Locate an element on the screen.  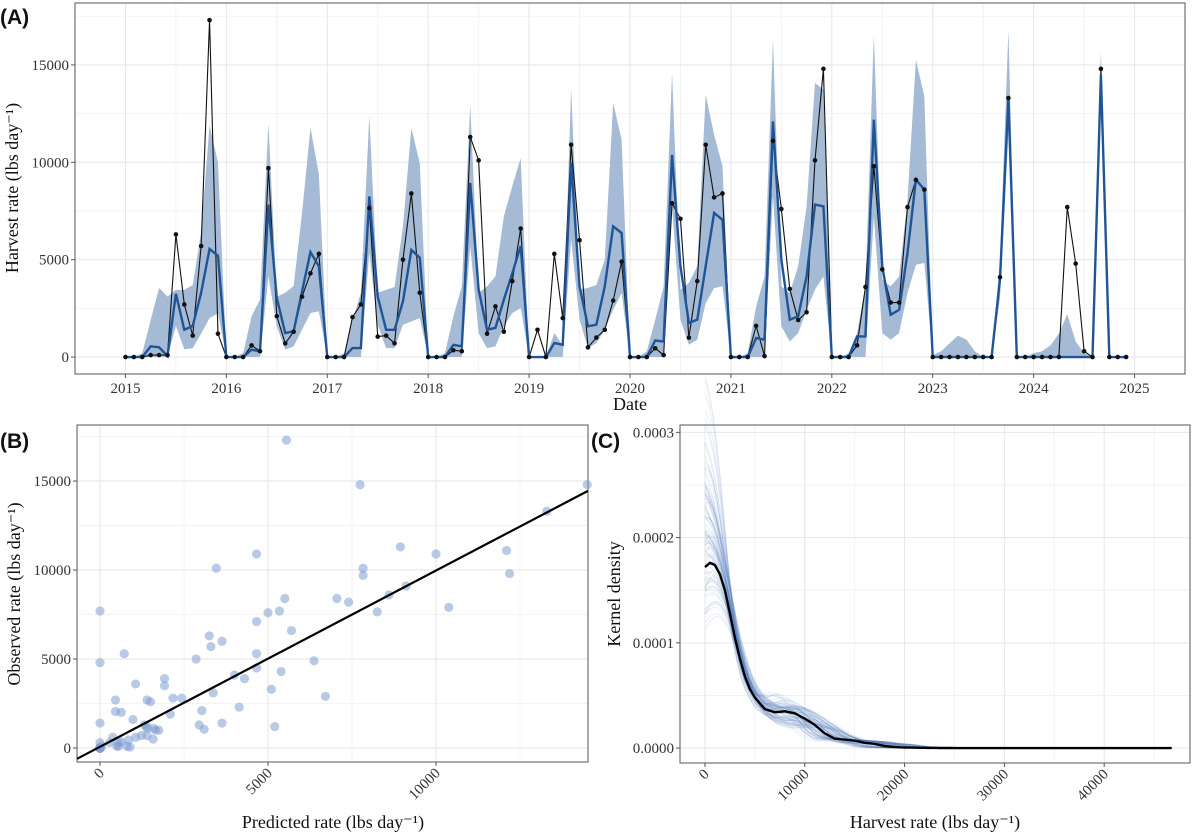
panel-a-y-axis-title: Harvest rate (lbs day⁻¹) is located at coordinates (12, 188).